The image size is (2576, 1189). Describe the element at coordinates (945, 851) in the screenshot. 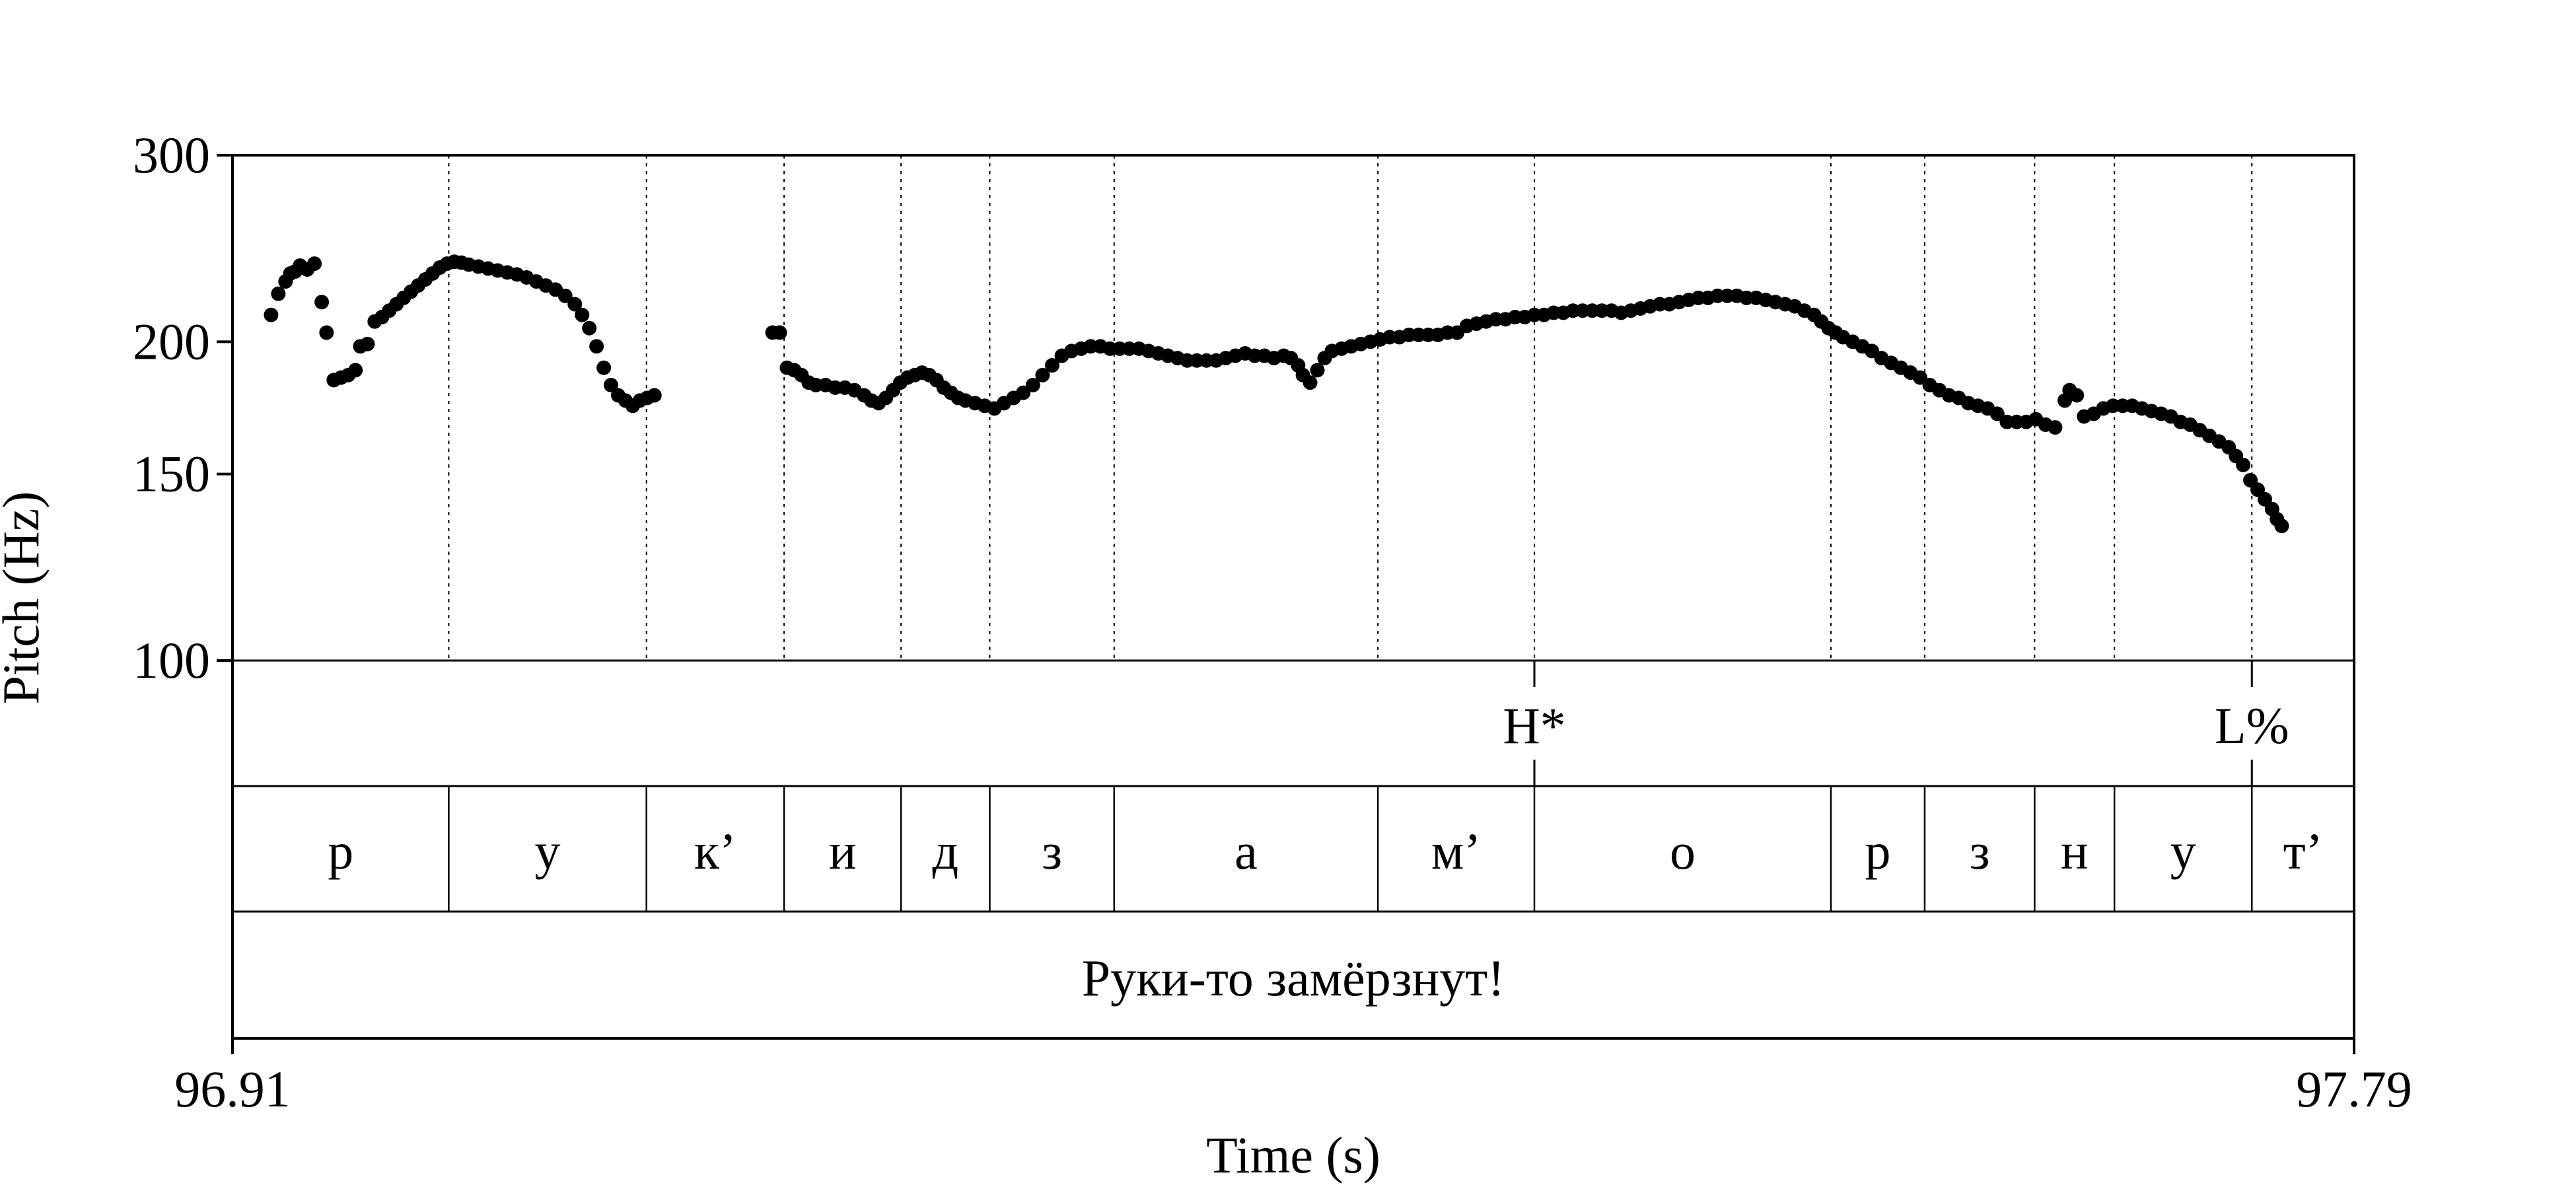

I see `segment-label: д` at that location.